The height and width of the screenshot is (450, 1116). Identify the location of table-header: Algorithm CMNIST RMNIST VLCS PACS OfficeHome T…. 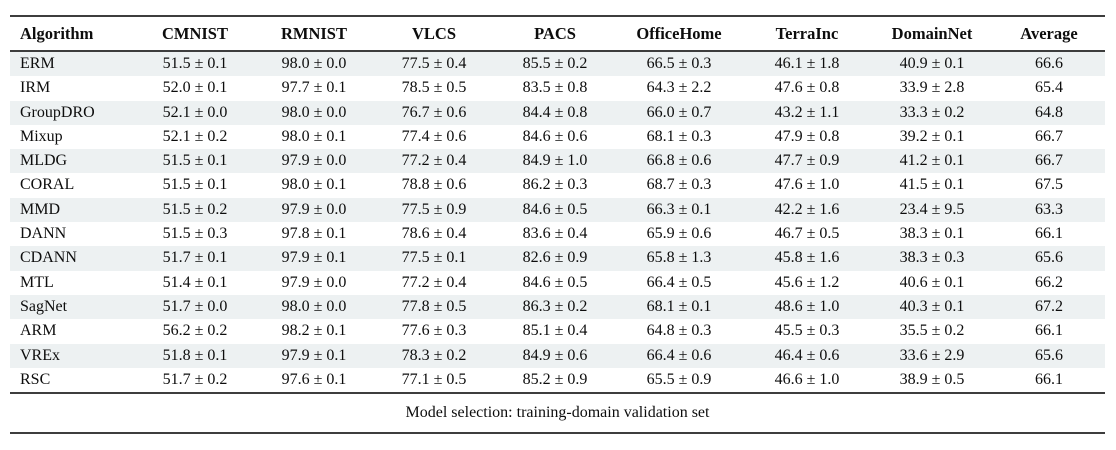
(557, 34).